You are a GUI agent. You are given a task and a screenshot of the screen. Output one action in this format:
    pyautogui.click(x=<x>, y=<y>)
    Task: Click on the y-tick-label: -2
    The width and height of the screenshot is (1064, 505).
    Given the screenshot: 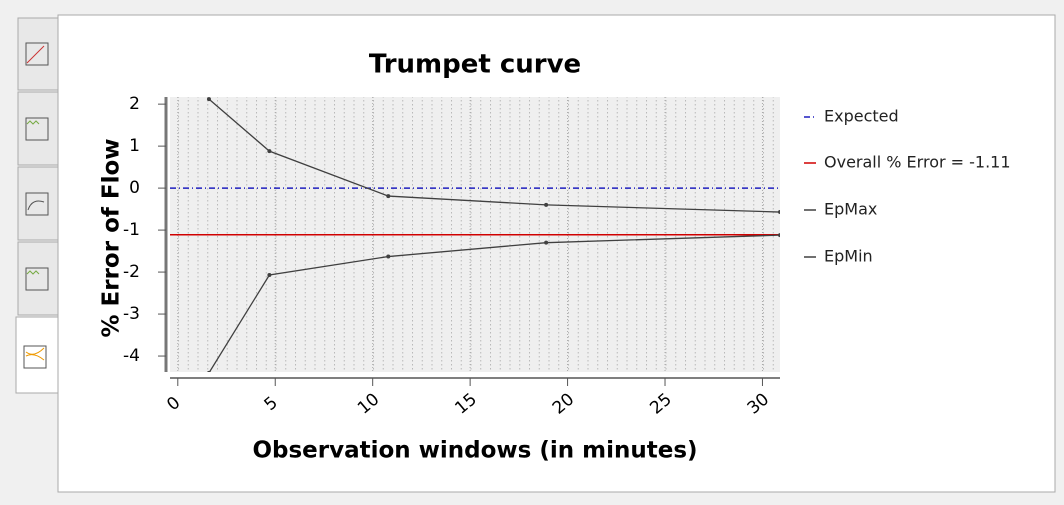 What is the action you would take?
    pyautogui.click(x=131, y=272)
    